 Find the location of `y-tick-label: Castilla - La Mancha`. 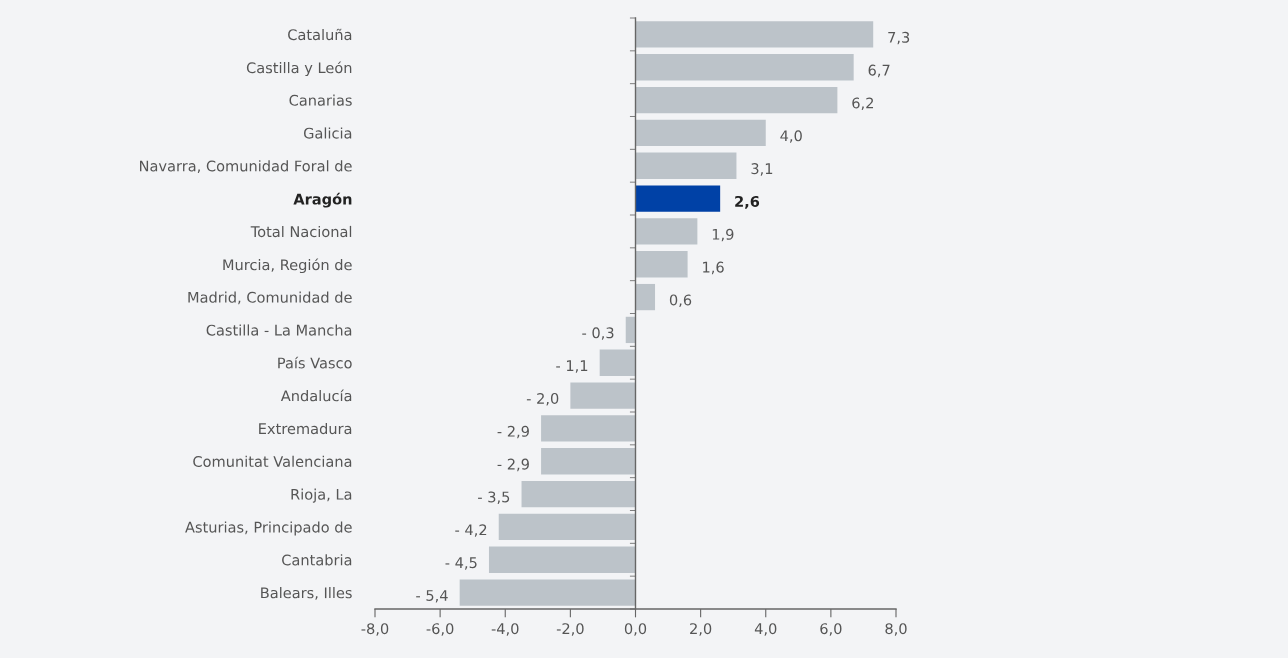

y-tick-label: Castilla - La Mancha is located at coordinates (279, 330).